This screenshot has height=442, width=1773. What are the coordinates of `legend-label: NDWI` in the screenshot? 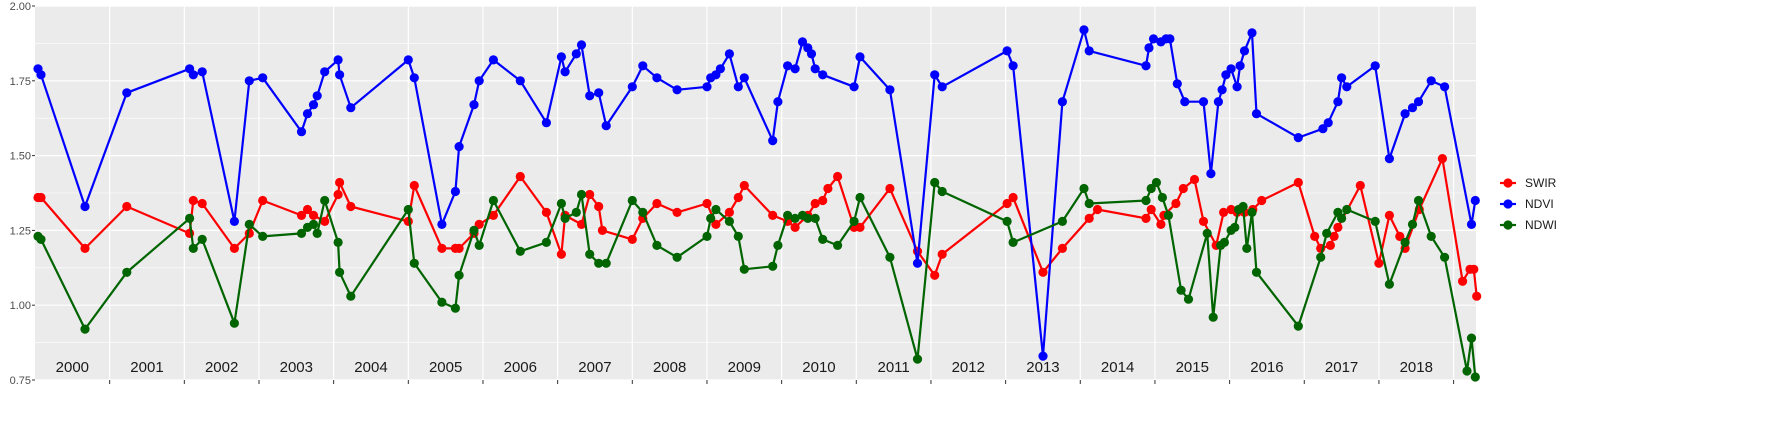 It's located at (1541, 225).